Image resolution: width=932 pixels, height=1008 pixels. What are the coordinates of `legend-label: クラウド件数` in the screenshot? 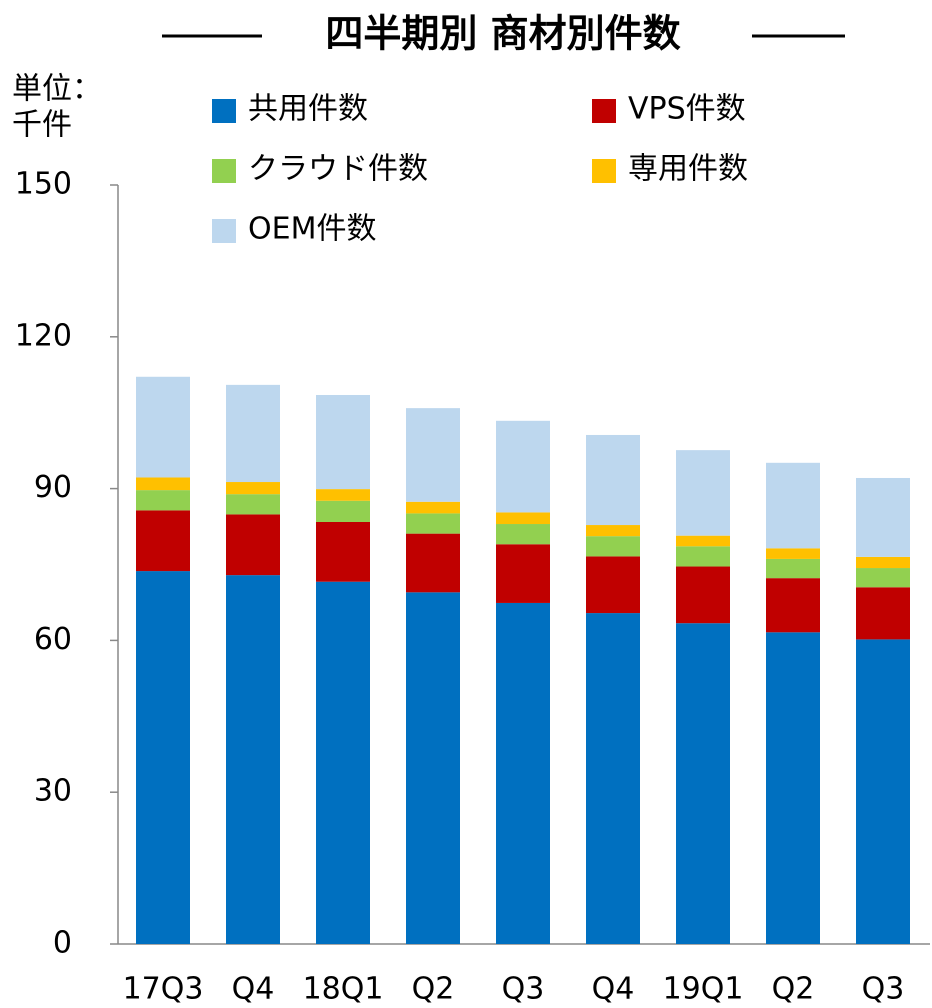 It's located at (338, 169).